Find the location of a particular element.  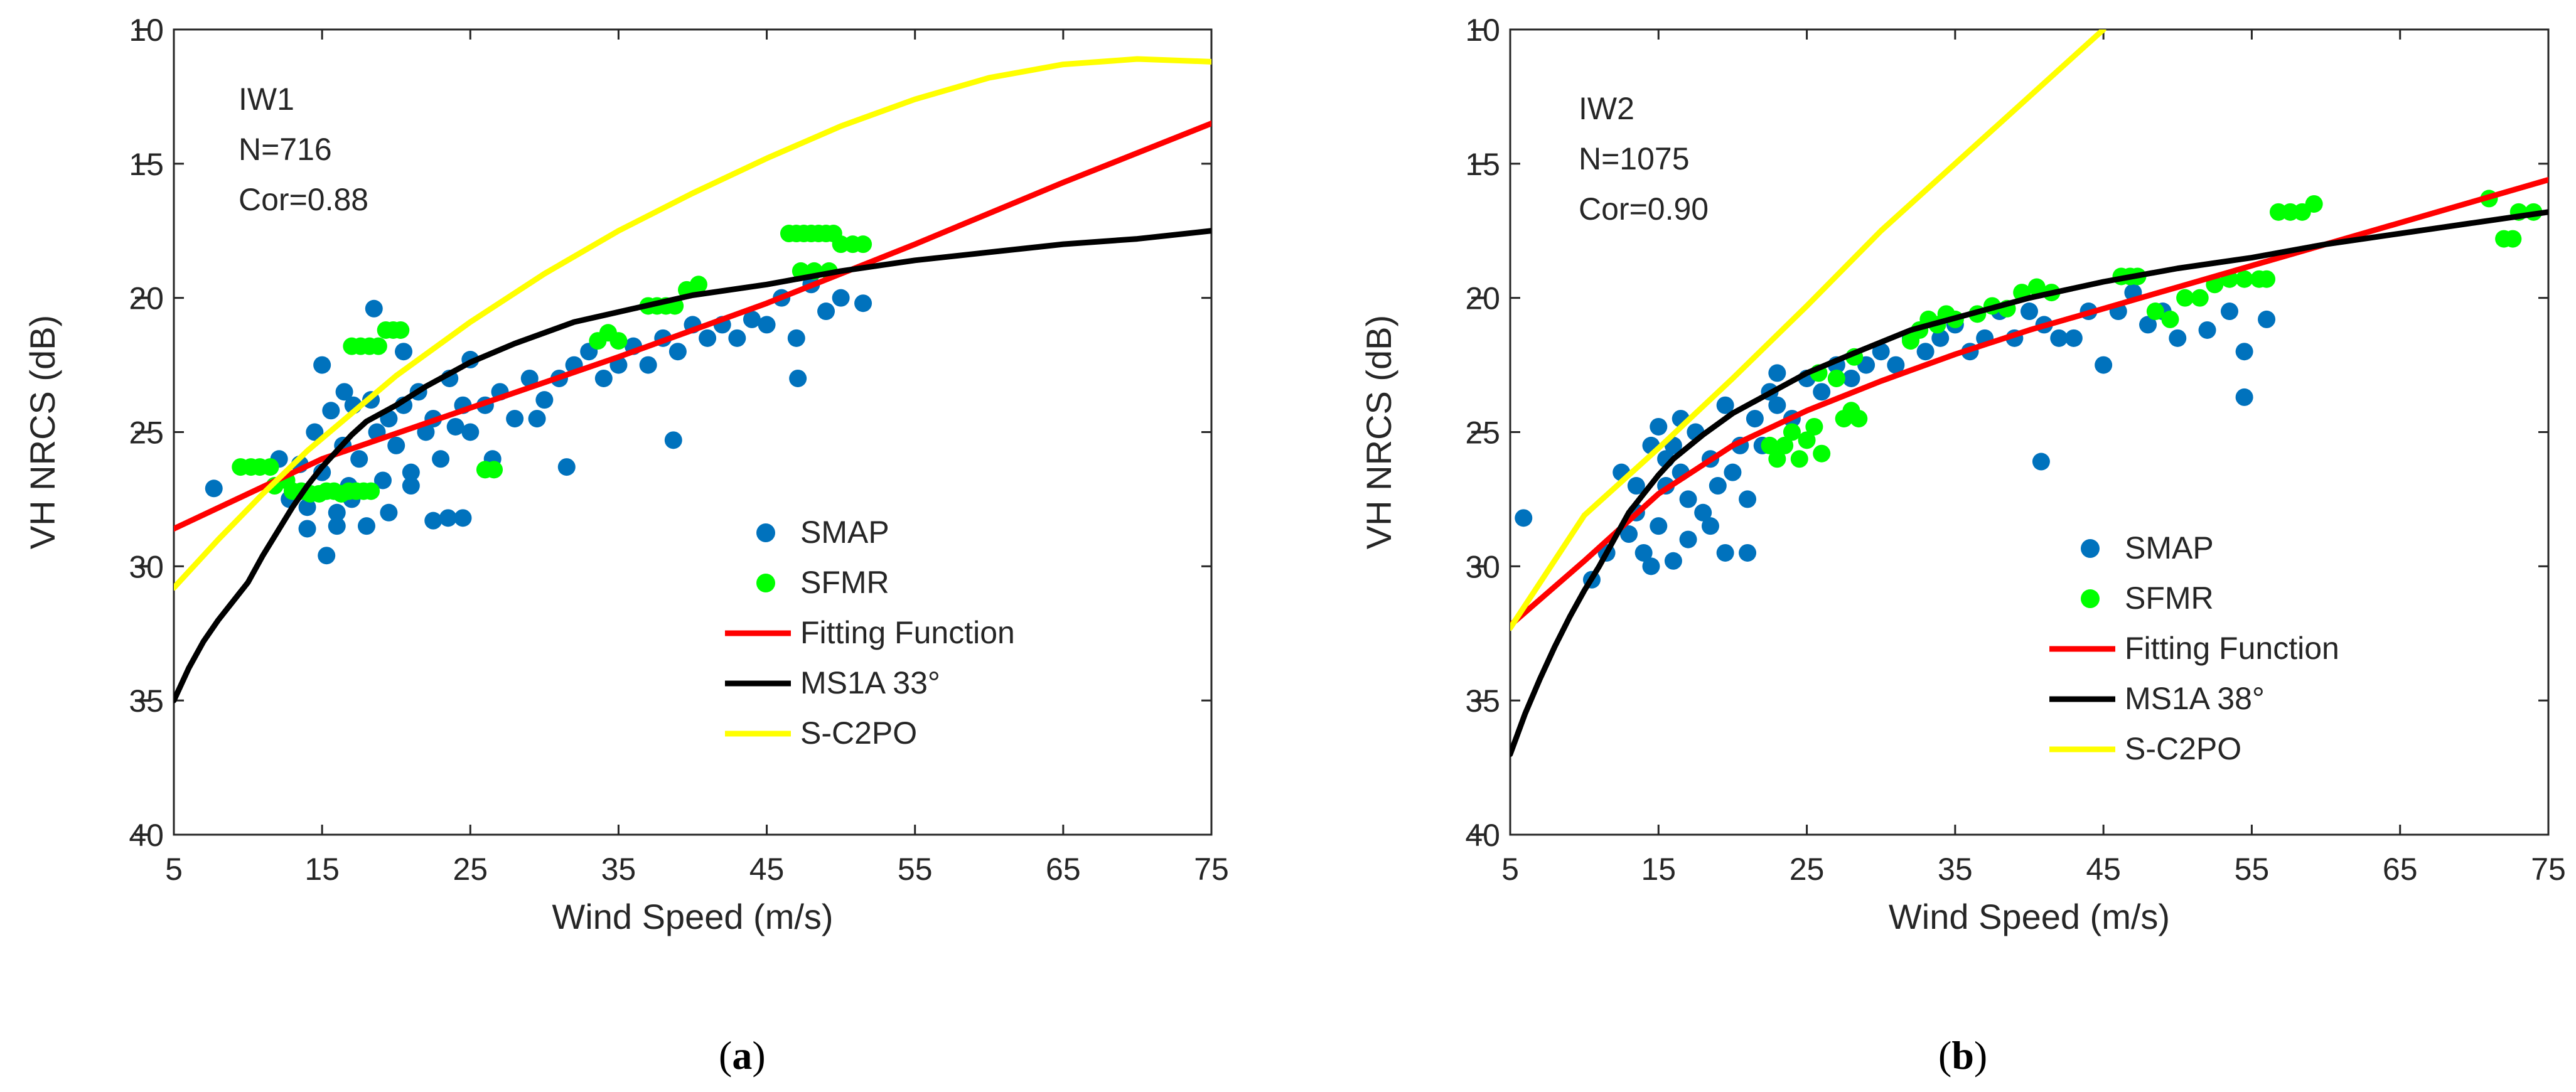

x-tick-label: 15 is located at coordinates (322, 869).